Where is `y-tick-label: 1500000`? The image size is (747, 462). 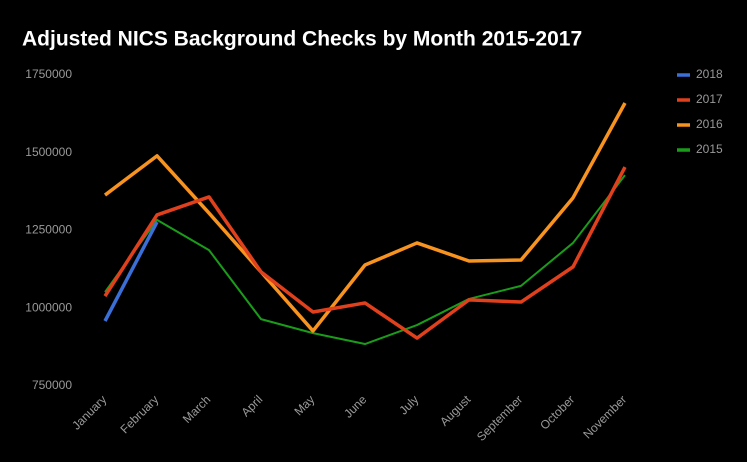
y-tick-label: 1500000 is located at coordinates (48, 152).